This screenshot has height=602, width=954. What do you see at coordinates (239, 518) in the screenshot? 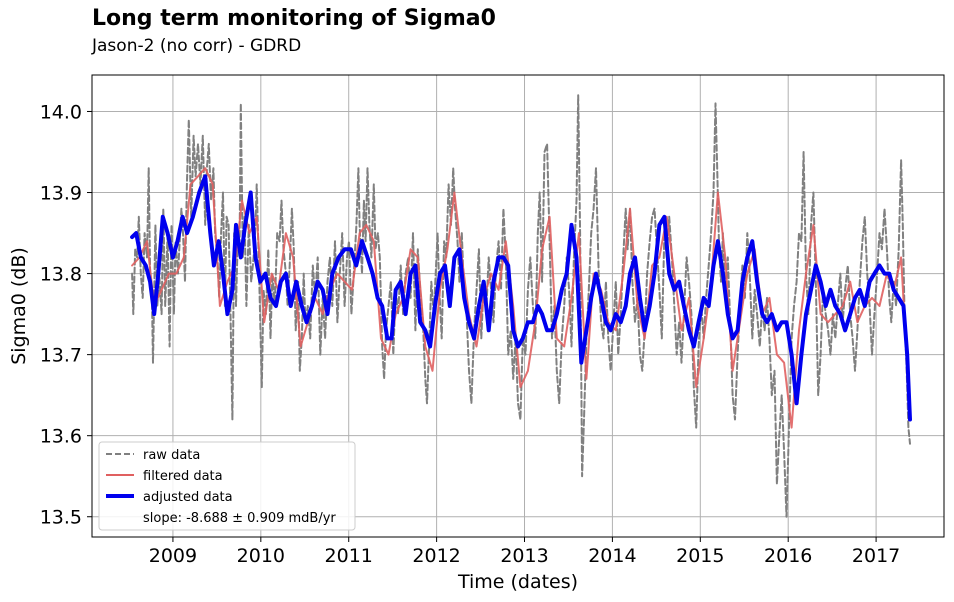
I see `slope-annotation: slope: -8.688 ± 0.909 mdB/yr` at bounding box center [239, 518].